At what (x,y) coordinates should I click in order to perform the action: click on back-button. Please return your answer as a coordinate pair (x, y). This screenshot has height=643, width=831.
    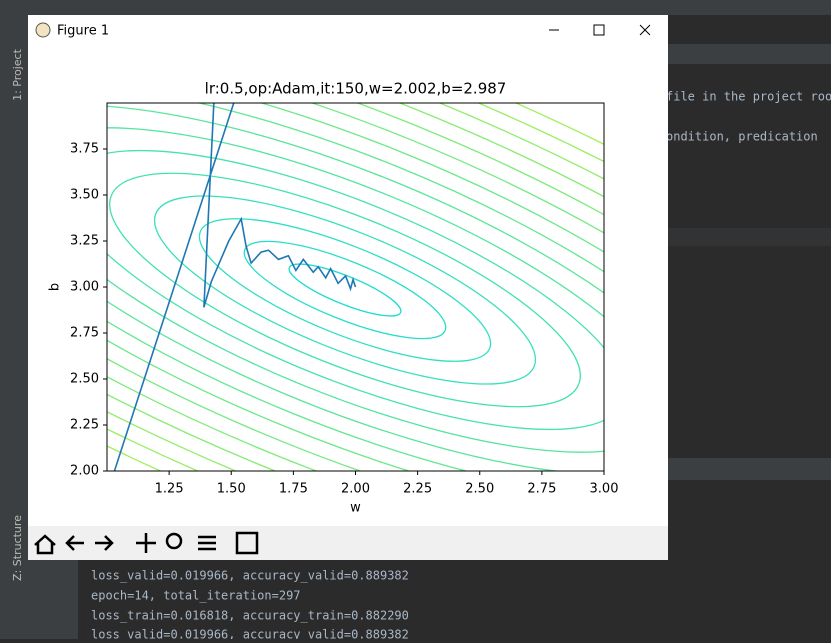
    Looking at the image, I should click on (74, 543).